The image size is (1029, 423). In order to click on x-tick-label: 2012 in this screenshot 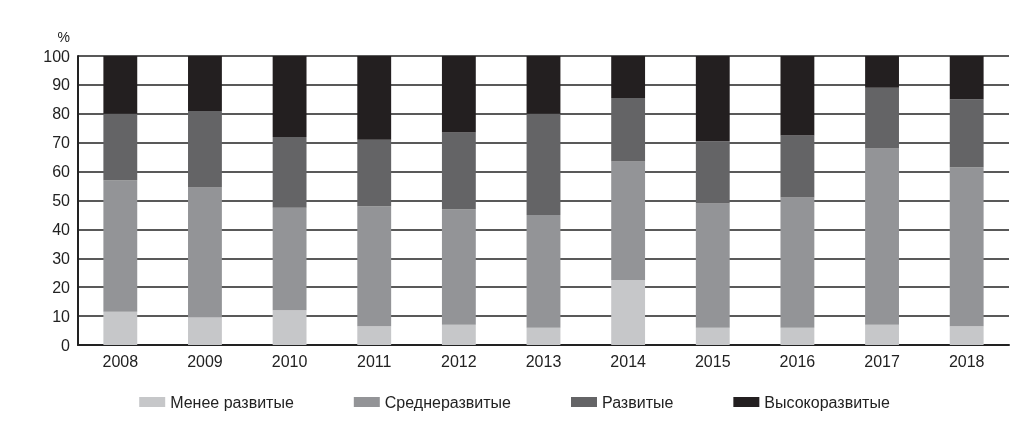, I will do `click(459, 361)`.